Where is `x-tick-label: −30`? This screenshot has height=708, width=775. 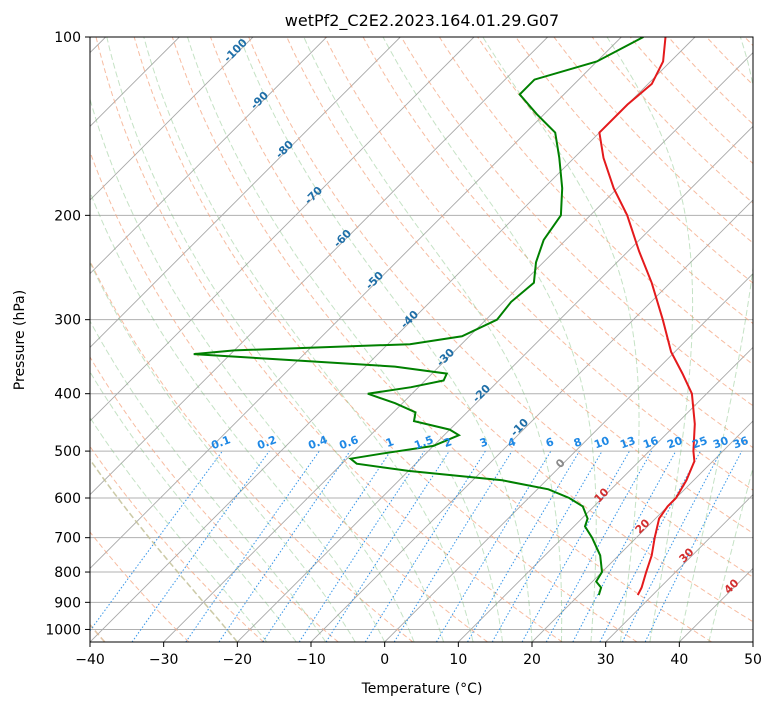
x-tick-label: −30 is located at coordinates (164, 660).